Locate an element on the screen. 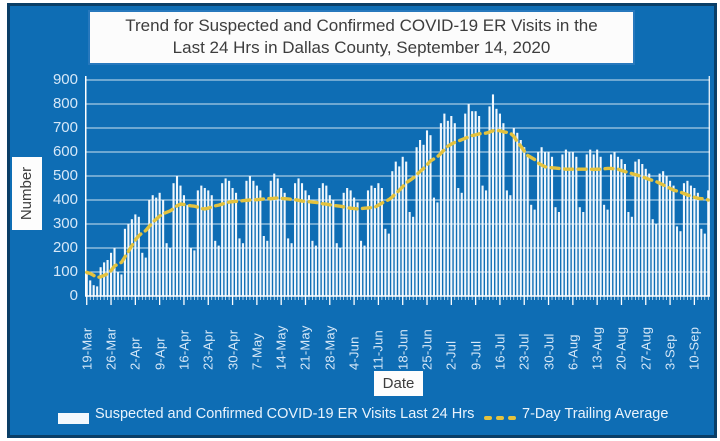 The image size is (720, 441). legend-line-swatch is located at coordinates (501, 418).